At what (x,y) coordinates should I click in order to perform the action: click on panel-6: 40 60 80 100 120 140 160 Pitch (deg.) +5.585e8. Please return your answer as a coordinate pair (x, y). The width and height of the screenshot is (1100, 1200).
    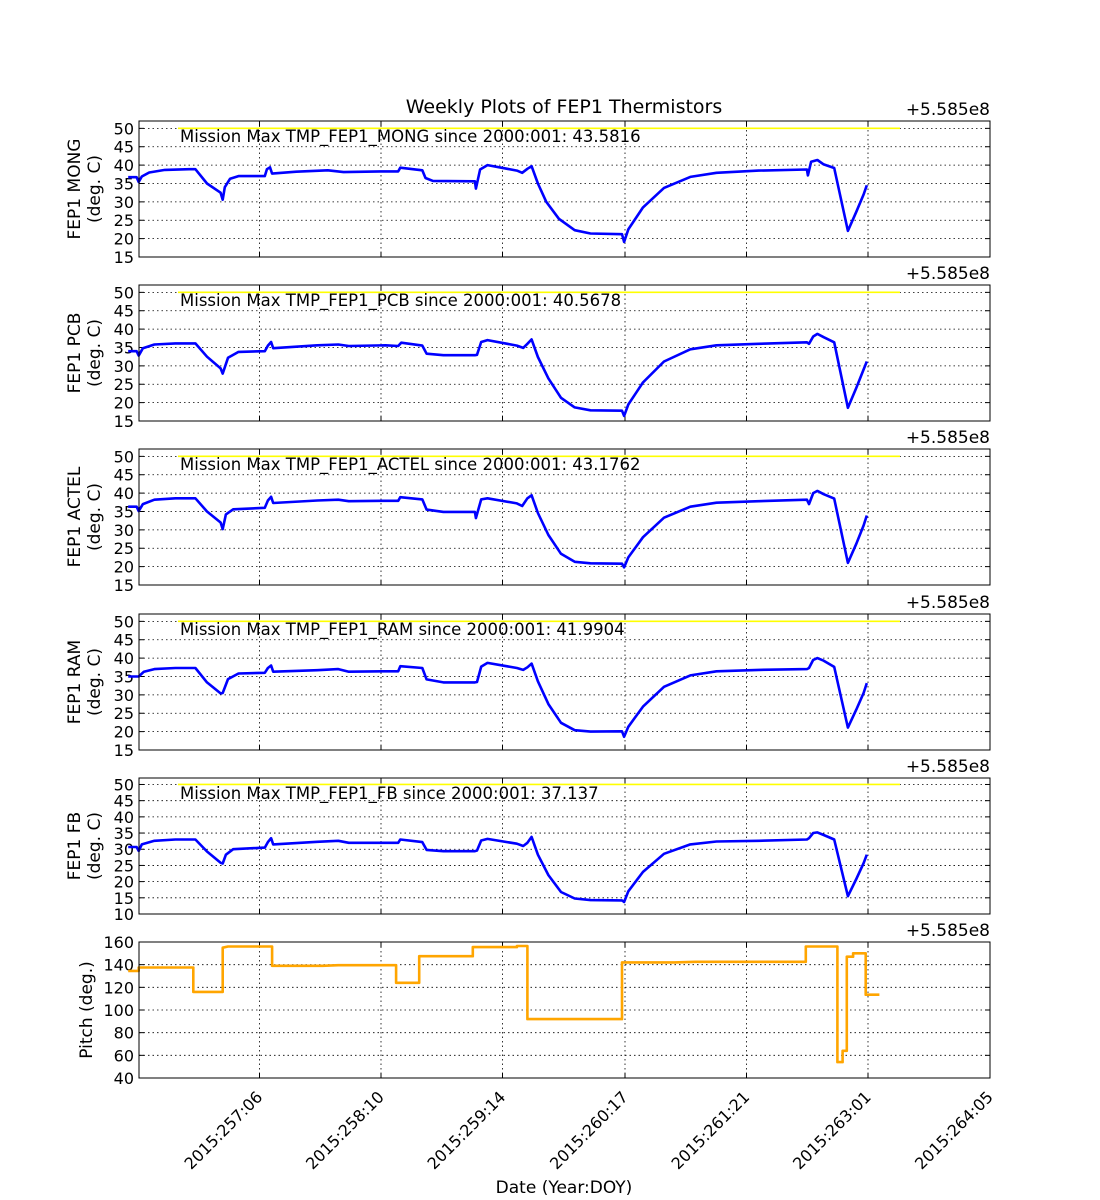
    Looking at the image, I should click on (534, 1004).